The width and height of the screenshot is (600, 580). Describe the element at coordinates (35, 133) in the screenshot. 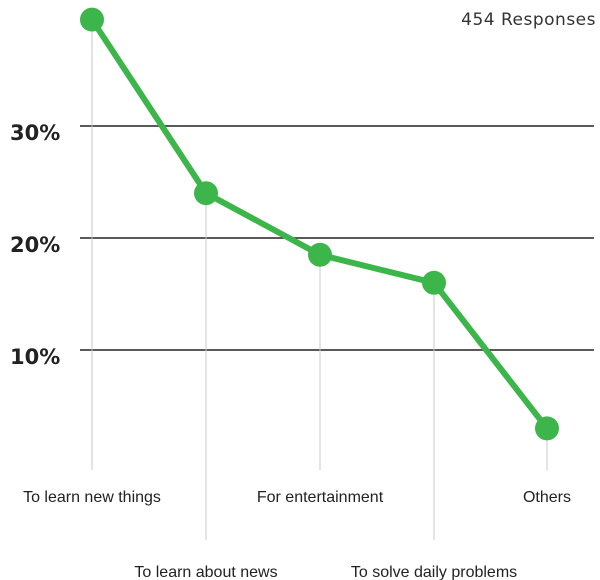

I see `y-tick-label: 30%` at that location.